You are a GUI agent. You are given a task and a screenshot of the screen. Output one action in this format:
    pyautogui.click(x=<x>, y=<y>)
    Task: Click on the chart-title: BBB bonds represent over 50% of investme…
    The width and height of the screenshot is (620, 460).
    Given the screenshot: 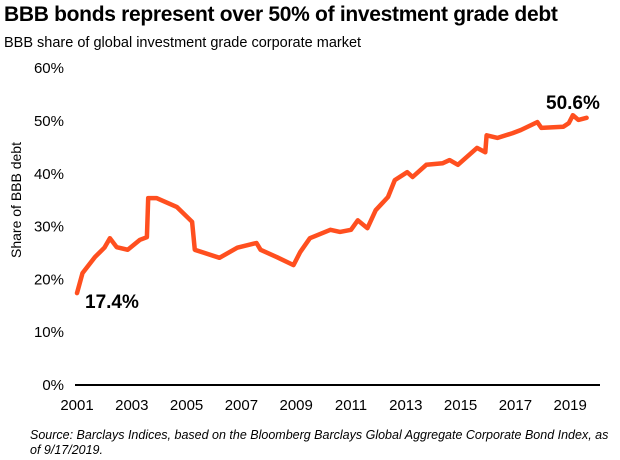 What is the action you would take?
    pyautogui.click(x=281, y=14)
    